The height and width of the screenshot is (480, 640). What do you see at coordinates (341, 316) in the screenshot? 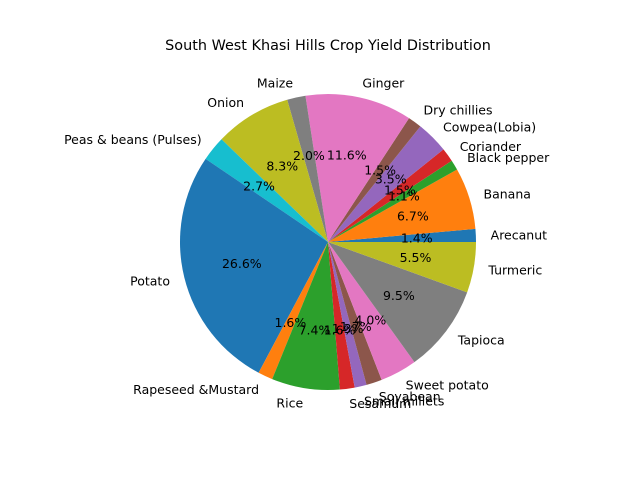
I see `pie-slice-sesamum` at bounding box center [341, 316].